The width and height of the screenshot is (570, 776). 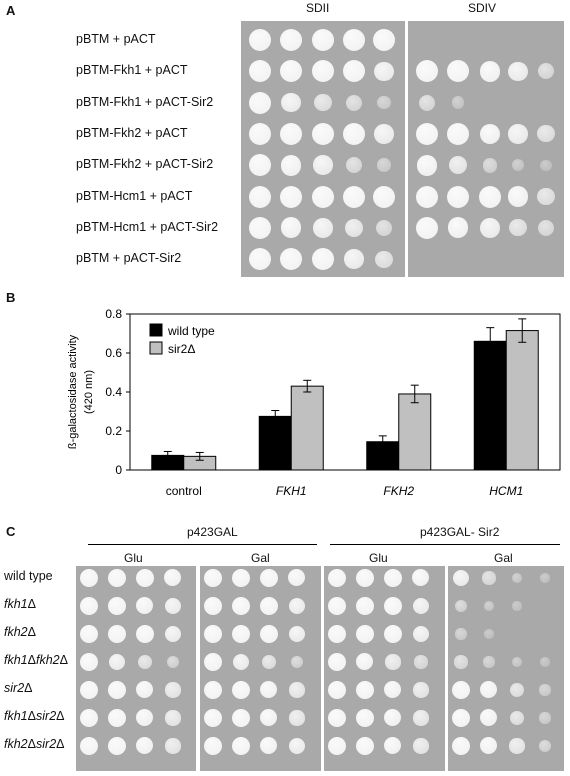 I want to click on a-row-label: pBTM-Fkh1 + pACT-Sir2, so click(x=145, y=101).